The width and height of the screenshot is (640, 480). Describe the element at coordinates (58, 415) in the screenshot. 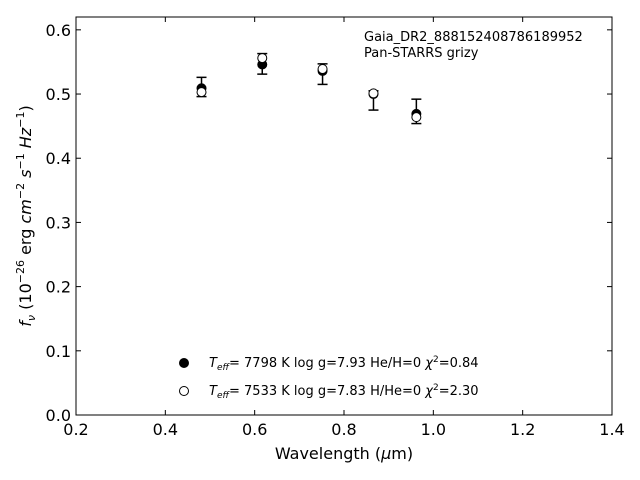

I see `y-tick-label: 0.0` at that location.